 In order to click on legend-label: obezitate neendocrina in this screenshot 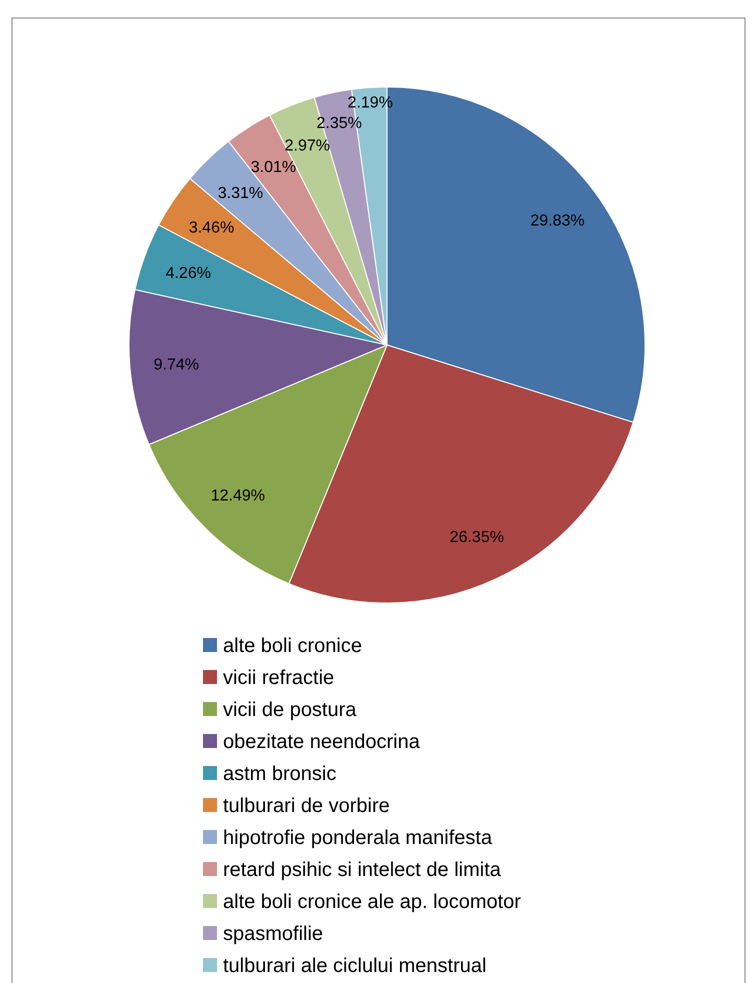, I will do `click(322, 742)`.